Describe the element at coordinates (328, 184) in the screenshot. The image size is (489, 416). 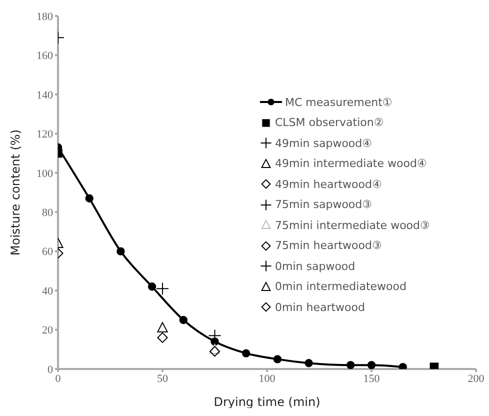
I see `legend-label: 49min heartwood④` at that location.